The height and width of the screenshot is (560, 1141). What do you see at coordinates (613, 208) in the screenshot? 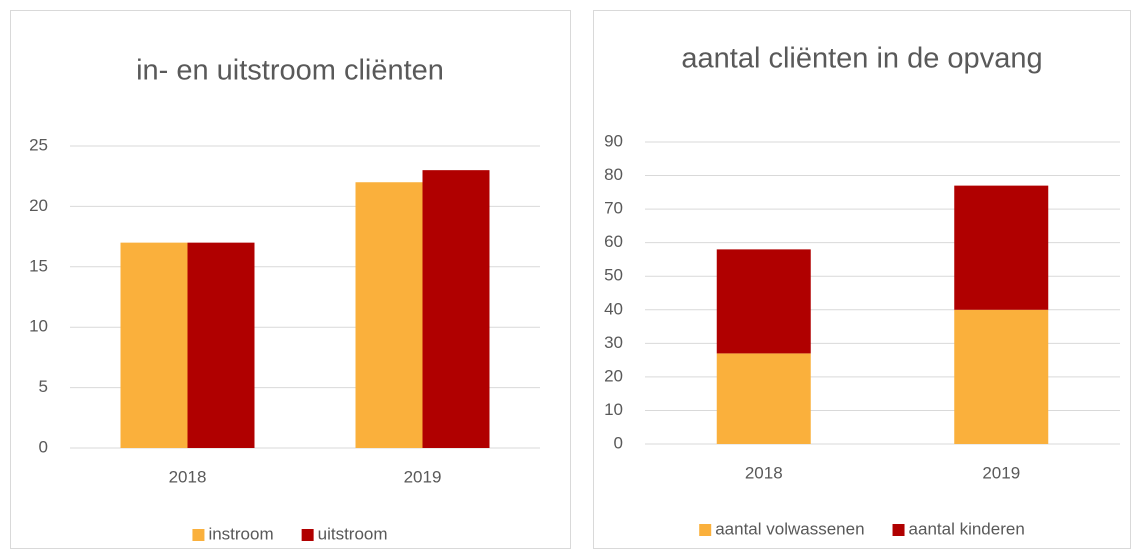
I see `y-tick-label: 70` at bounding box center [613, 208].